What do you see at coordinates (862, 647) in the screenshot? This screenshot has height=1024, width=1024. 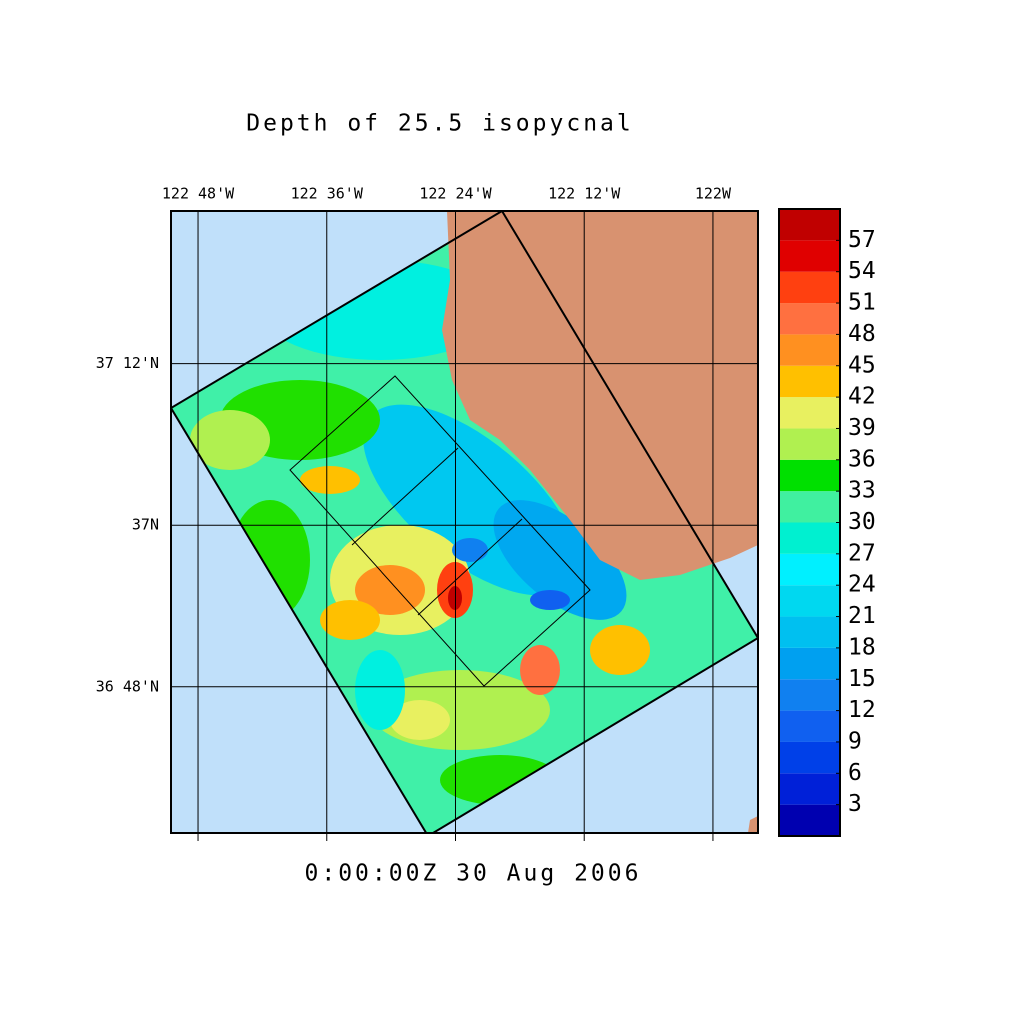 I see `colorbar-label: 18` at bounding box center [862, 647].